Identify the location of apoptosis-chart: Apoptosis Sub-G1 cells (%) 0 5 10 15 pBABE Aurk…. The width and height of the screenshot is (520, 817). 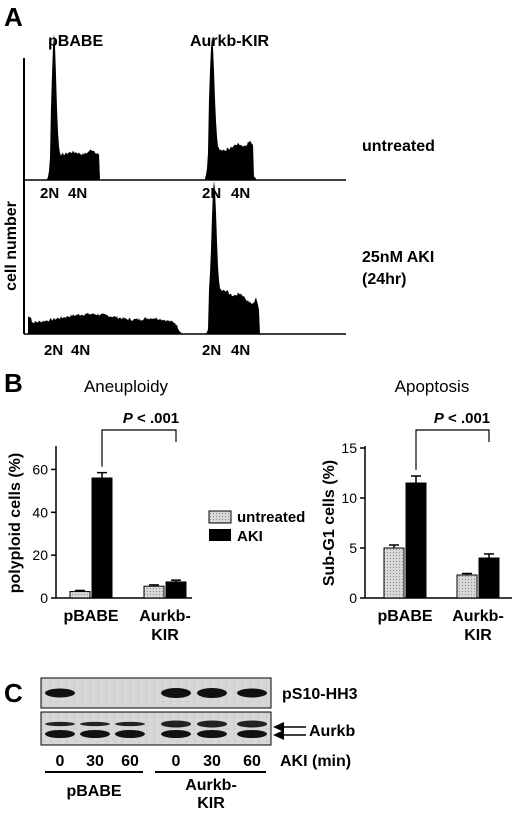
(416, 510).